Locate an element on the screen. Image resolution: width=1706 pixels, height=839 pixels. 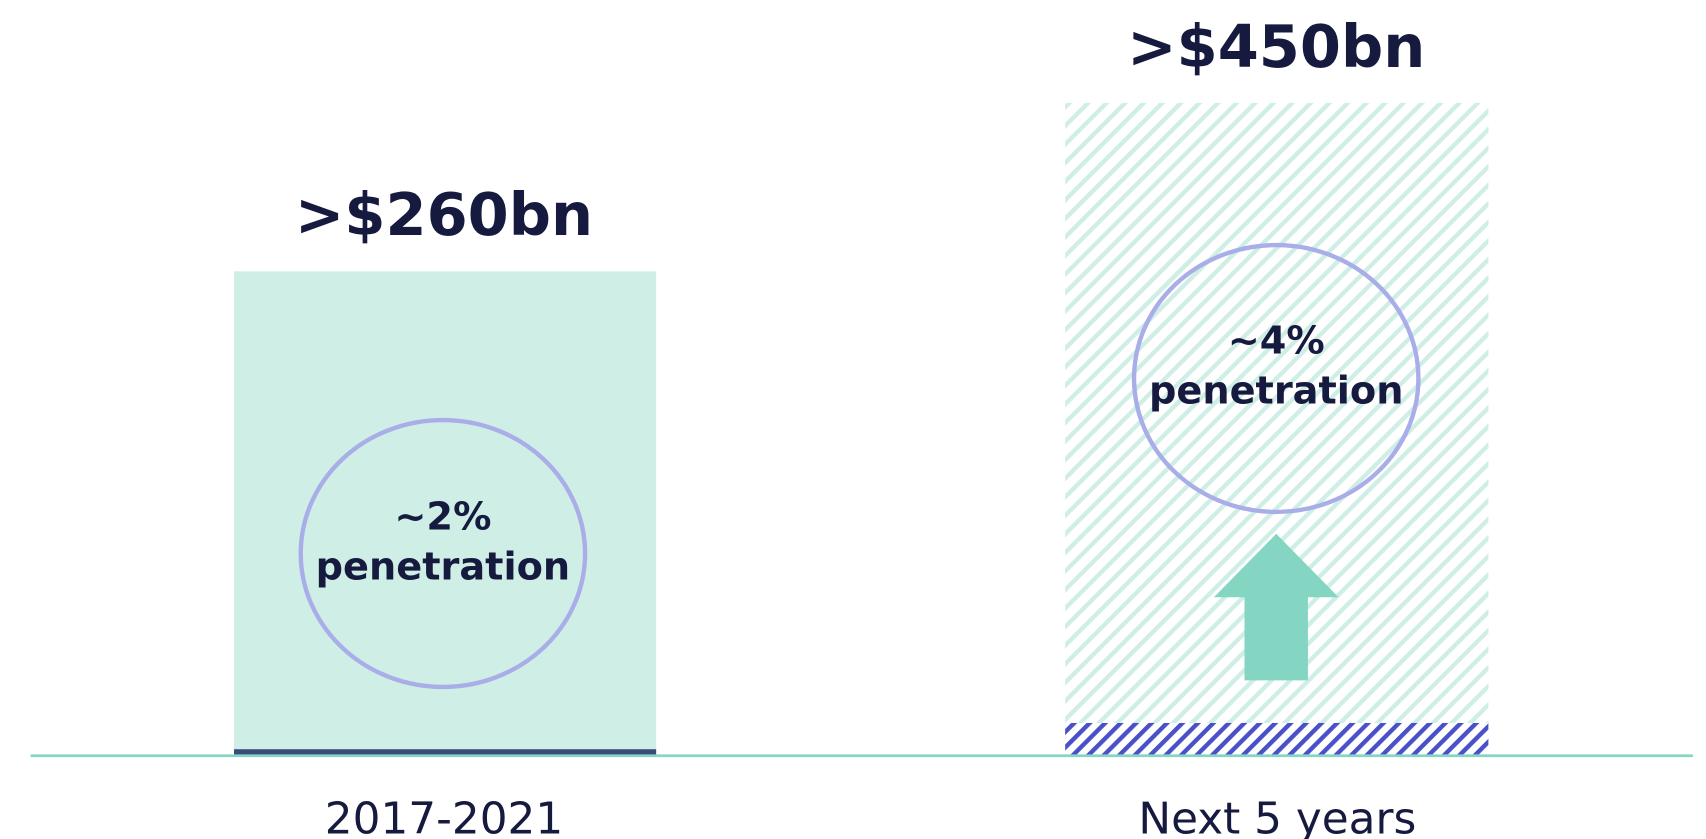
share: ~4% is located at coordinates (1276, 340).